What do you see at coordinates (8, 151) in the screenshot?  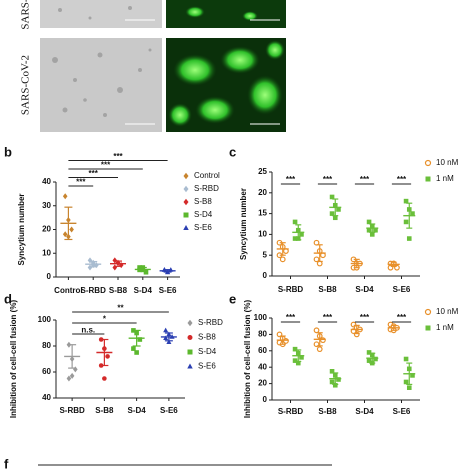 I see `panel-label: b` at bounding box center [8, 151].